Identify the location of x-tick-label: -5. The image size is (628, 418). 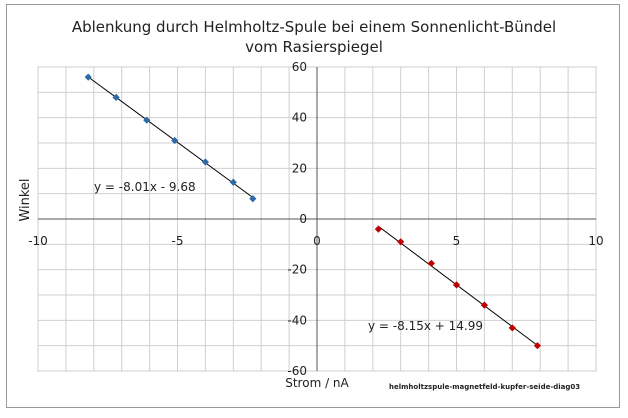
(178, 241).